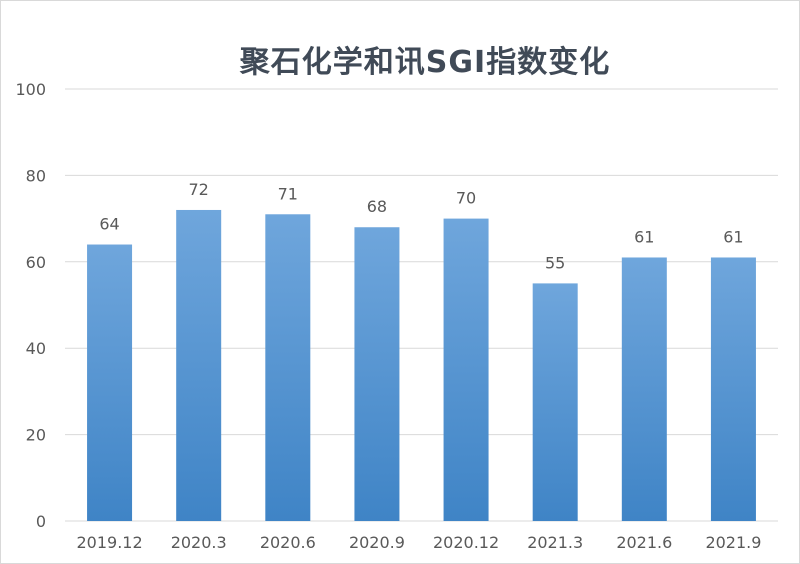 The image size is (800, 564). What do you see at coordinates (288, 542) in the screenshot?
I see `x-tick-label: 2020.6` at bounding box center [288, 542].